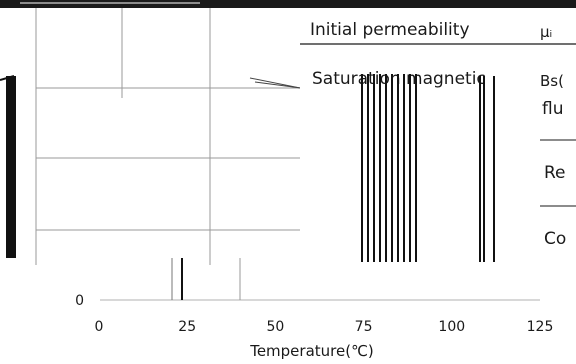 The width and height of the screenshot is (576, 364). Describe the element at coordinates (552, 81) in the screenshot. I see `table-symbol-1: Bs(` at that location.